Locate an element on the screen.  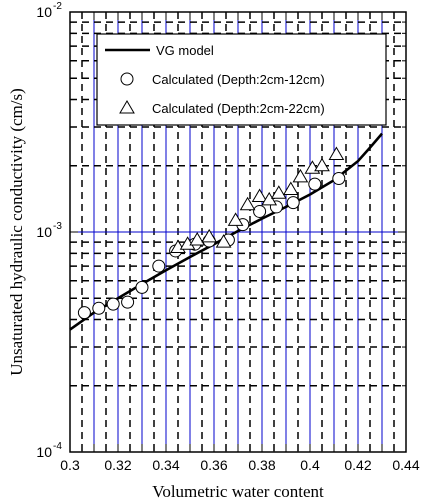
x-tick-label: 0.32 is located at coordinates (117, 465).